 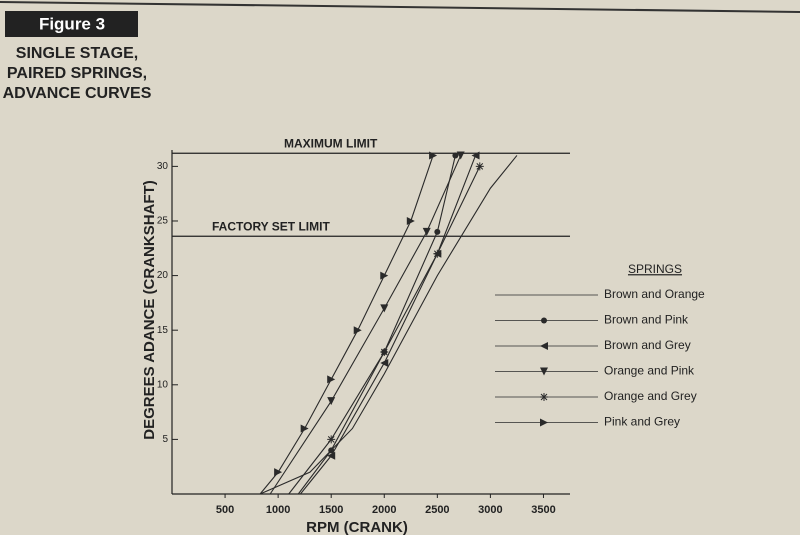 I want to click on legend-label: Orange and Grey, so click(x=650, y=396).